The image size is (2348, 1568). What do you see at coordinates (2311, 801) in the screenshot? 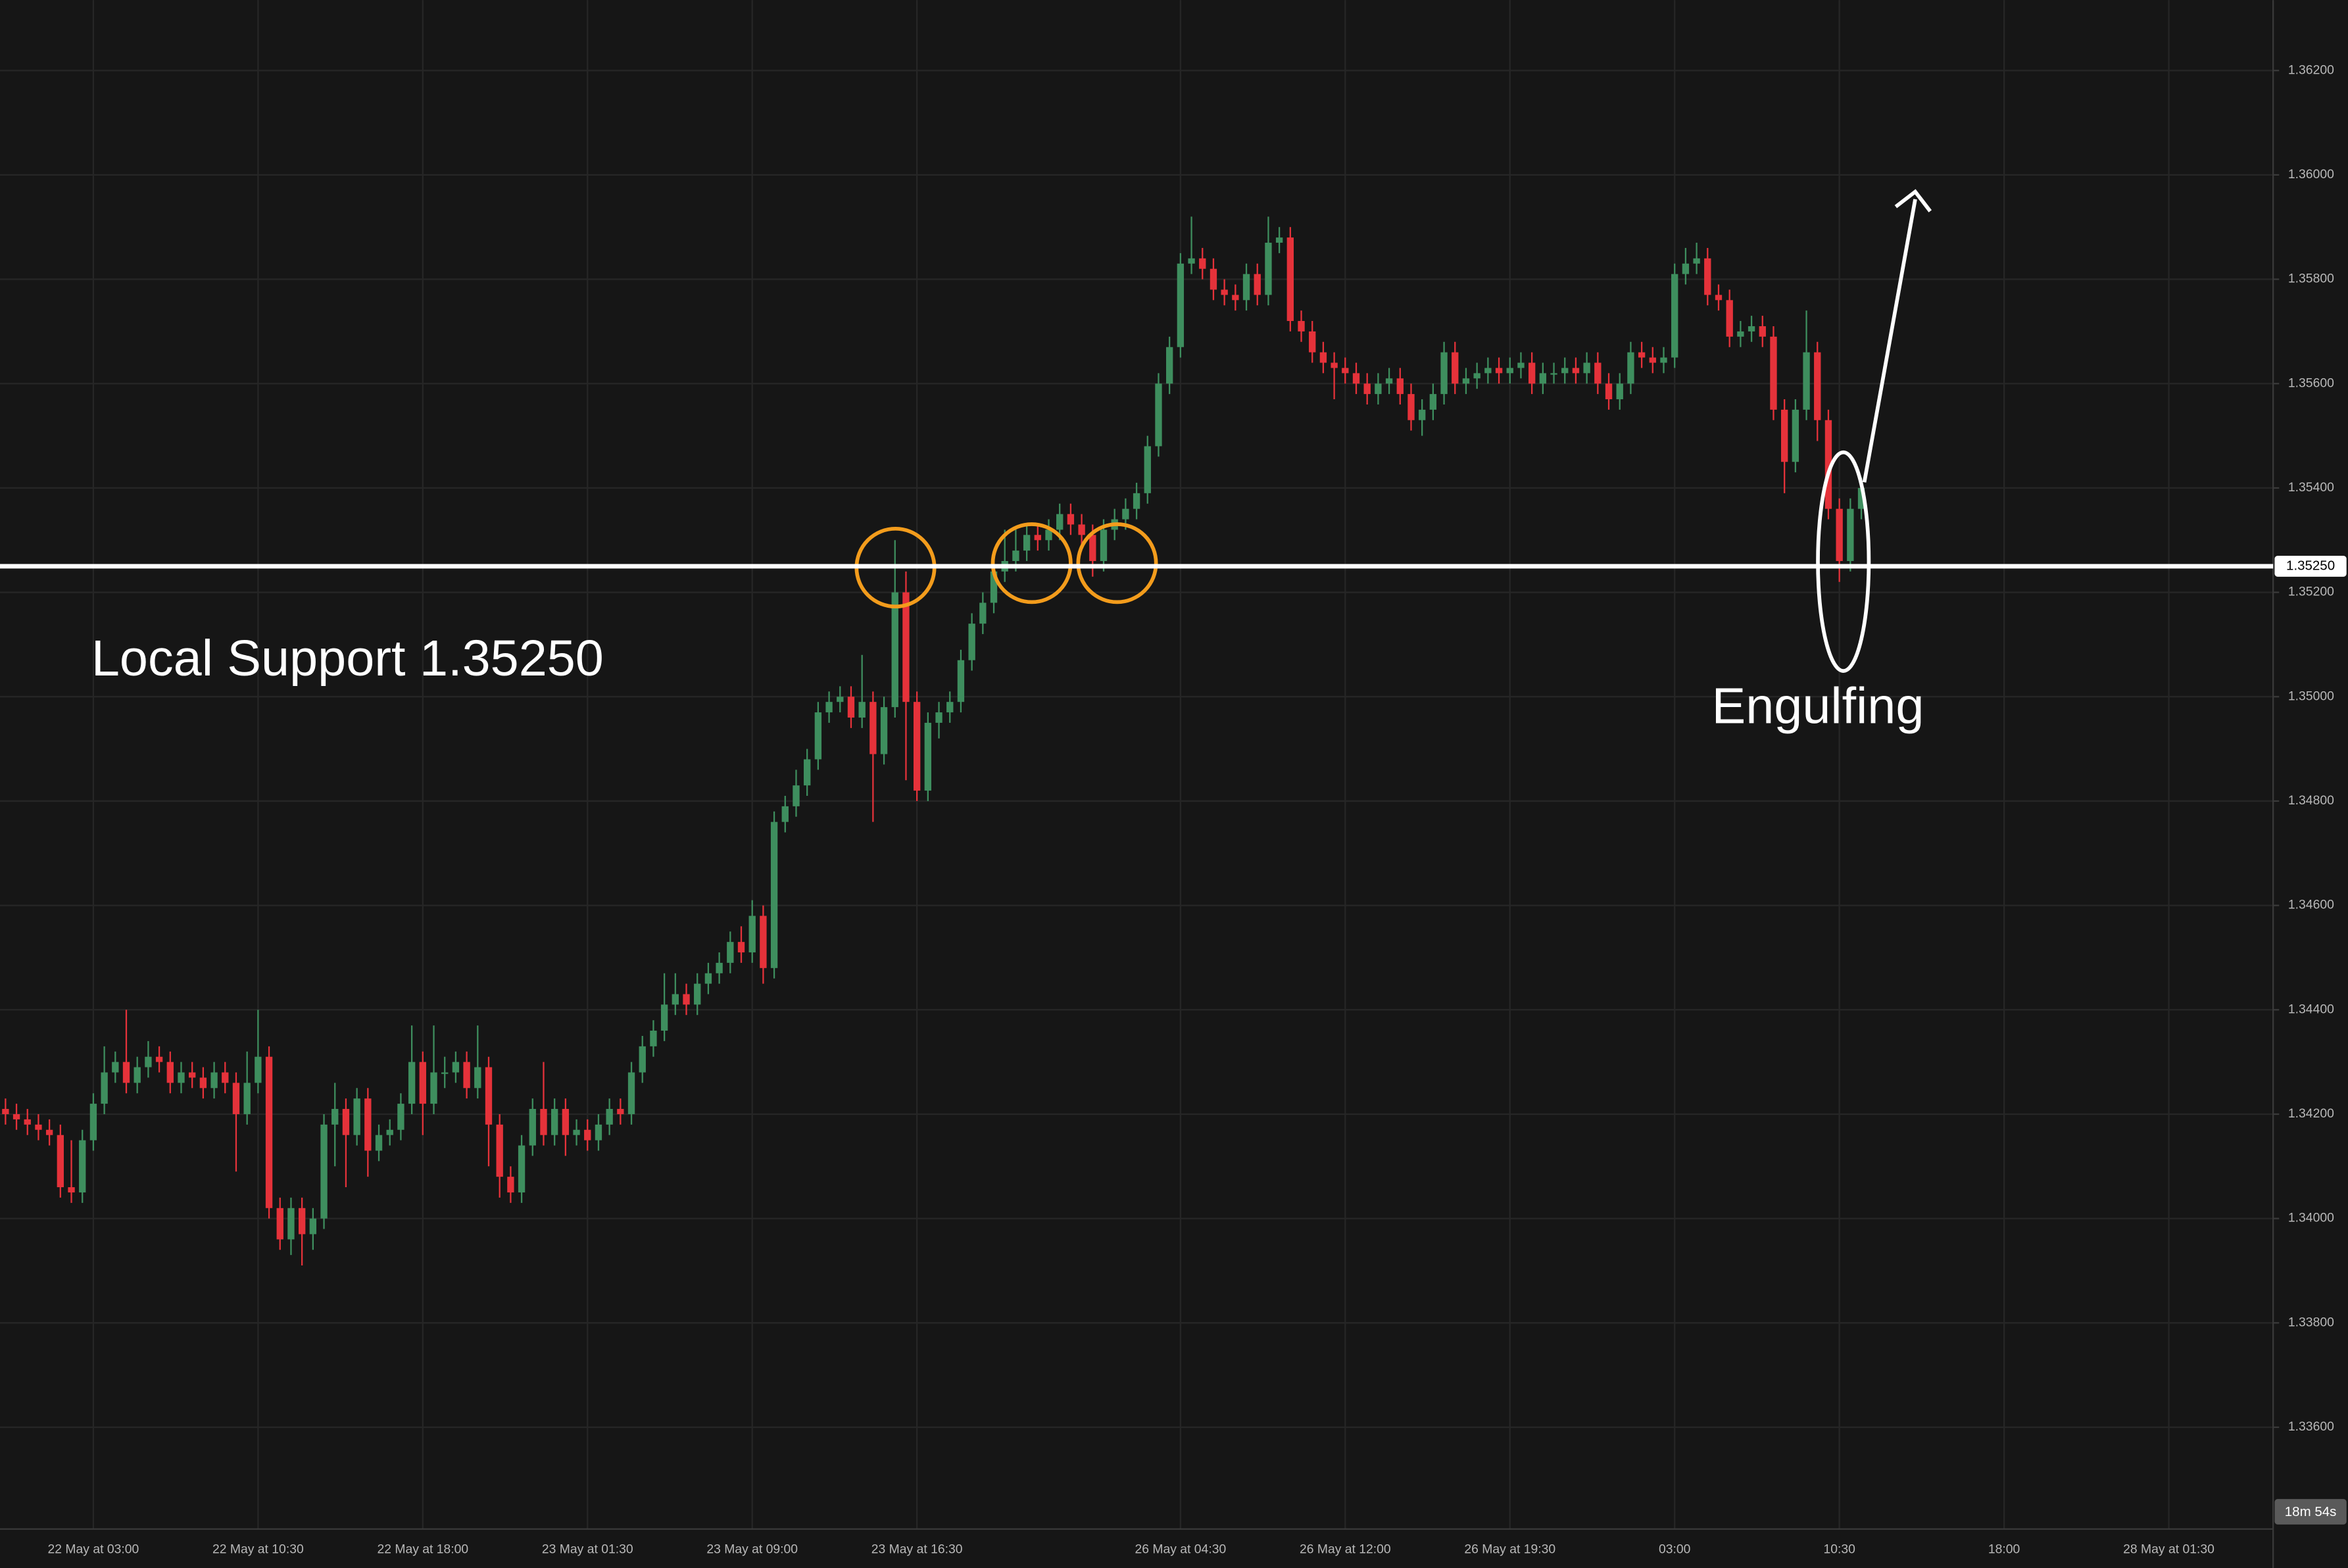
I see `y-tick-label: 1.34800` at bounding box center [2311, 801].